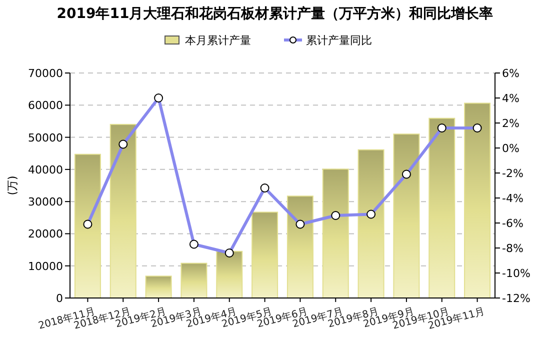 The image size is (550, 350). What do you see at coordinates (59, 298) in the screenshot?
I see `y-tick-label: 0` at bounding box center [59, 298].